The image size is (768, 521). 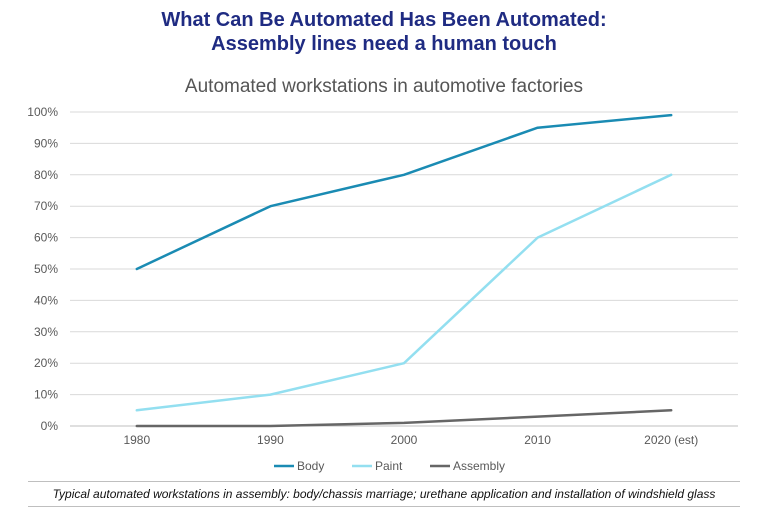 I want to click on x-tick-label: 1990, so click(x=270, y=440).